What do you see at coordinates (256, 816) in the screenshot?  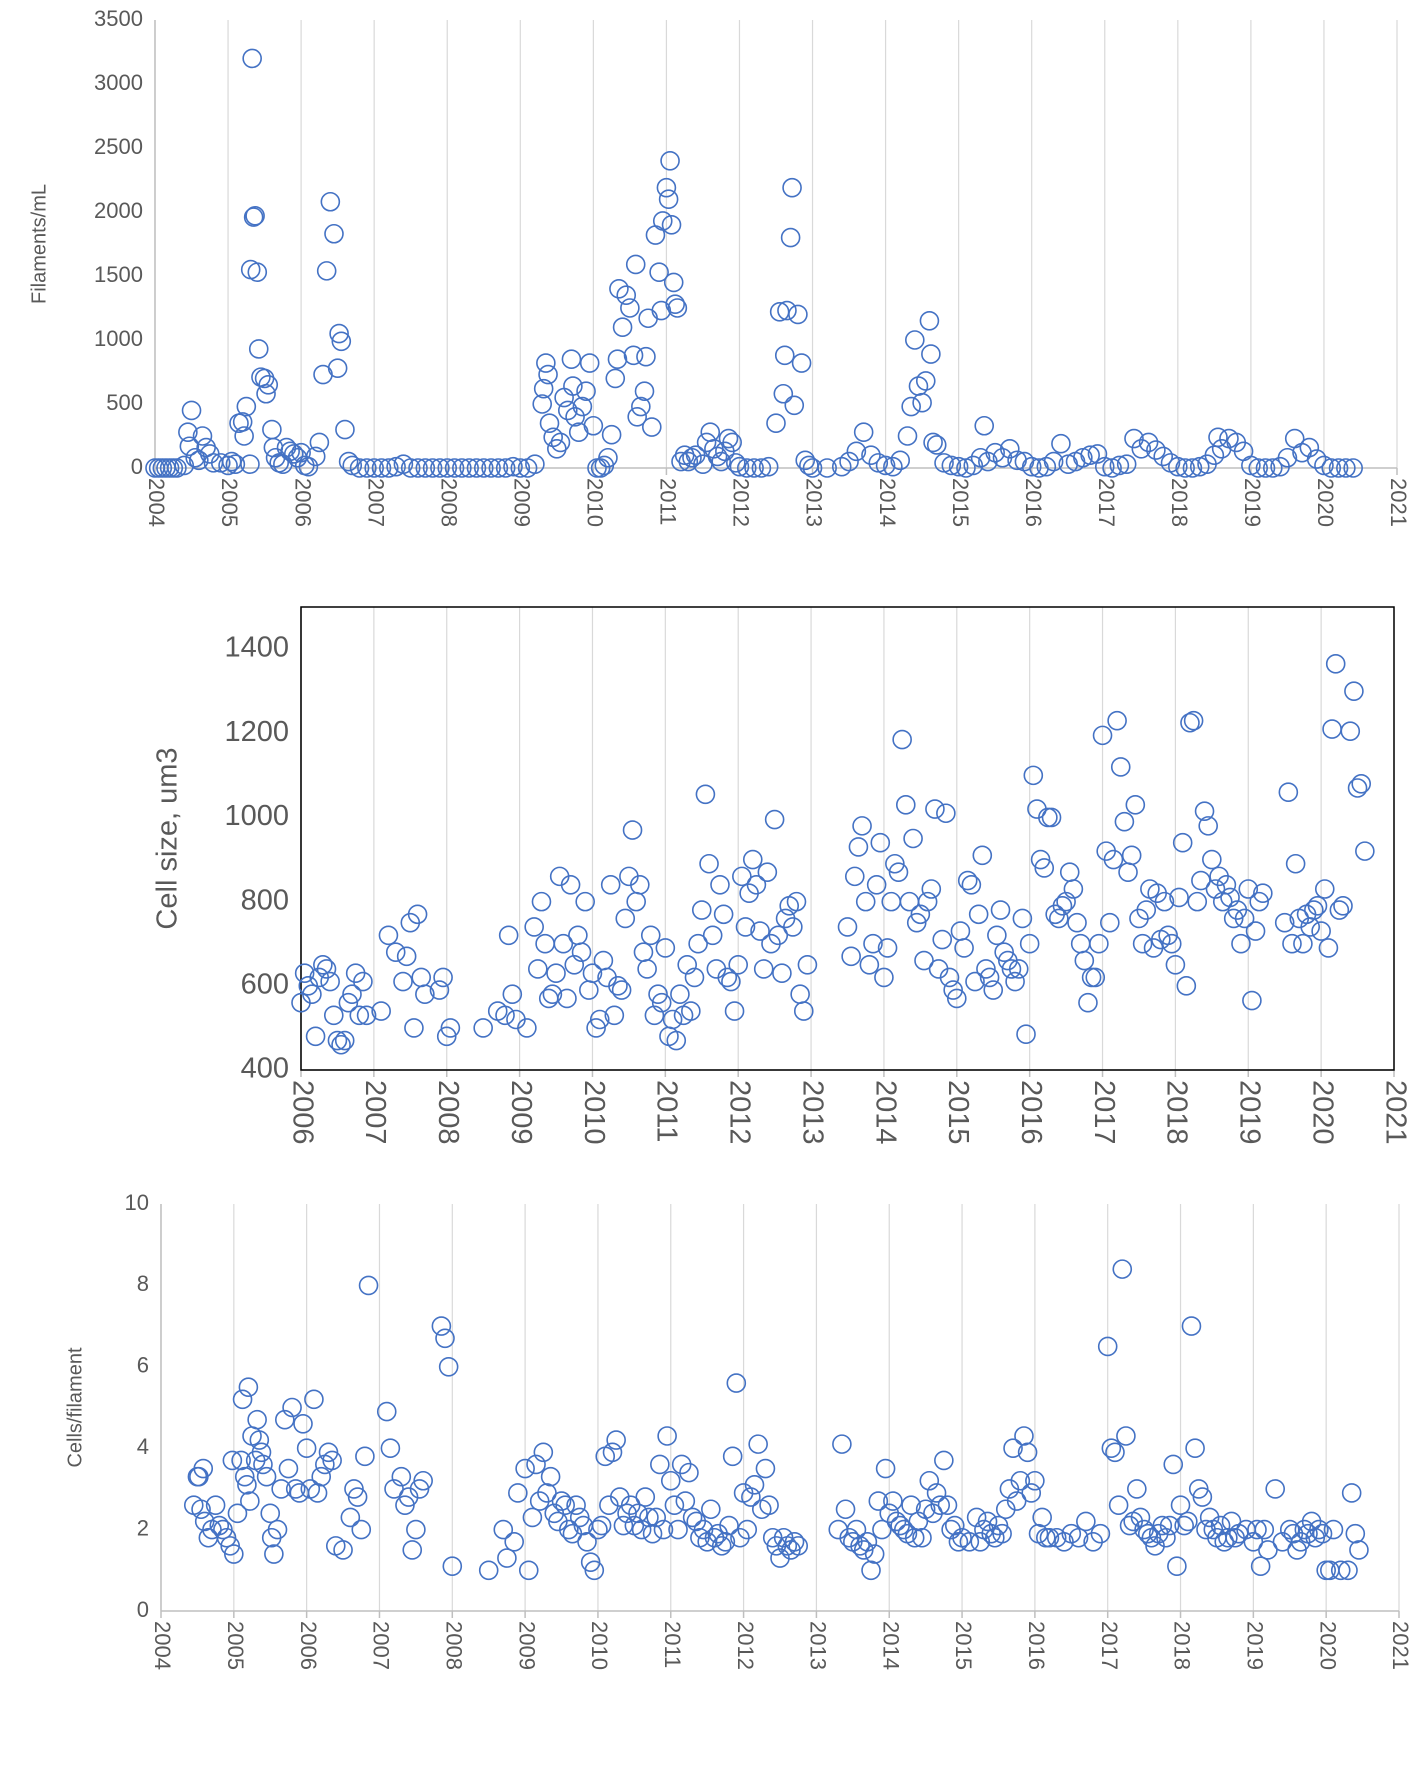 I see `y-tick-label: 1000` at bounding box center [256, 816].